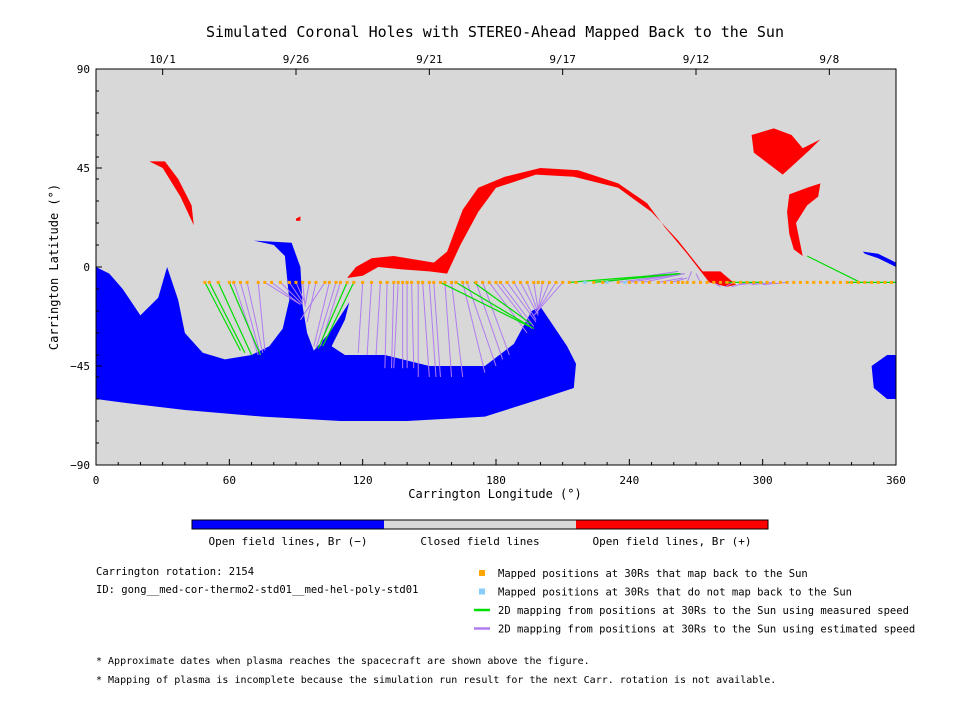 This screenshot has height=720, width=960. Describe the element at coordinates (288, 524) in the screenshot. I see `colorbar-segment` at that location.